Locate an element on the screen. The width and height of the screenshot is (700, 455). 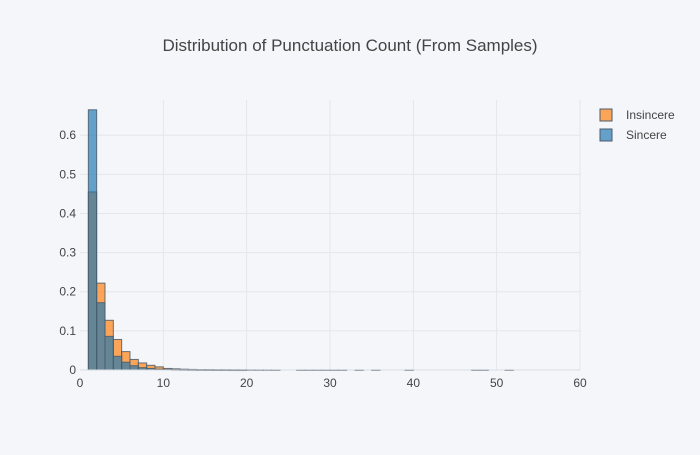
y-tick-label: 0.5 is located at coordinates (67, 174).